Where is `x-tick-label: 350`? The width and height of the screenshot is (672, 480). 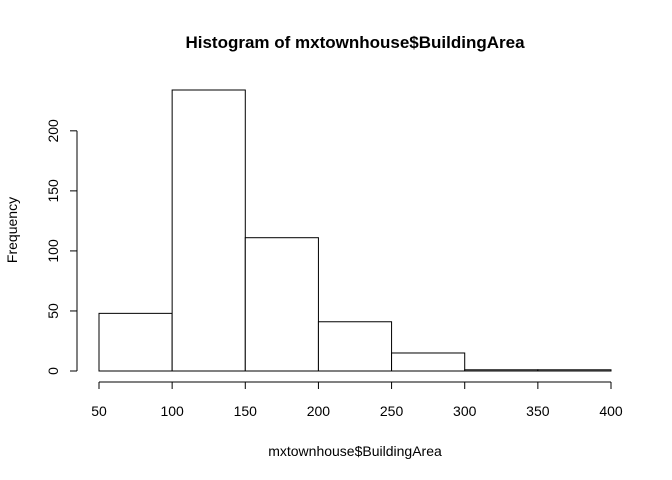
x-tick-label: 350 is located at coordinates (538, 411).